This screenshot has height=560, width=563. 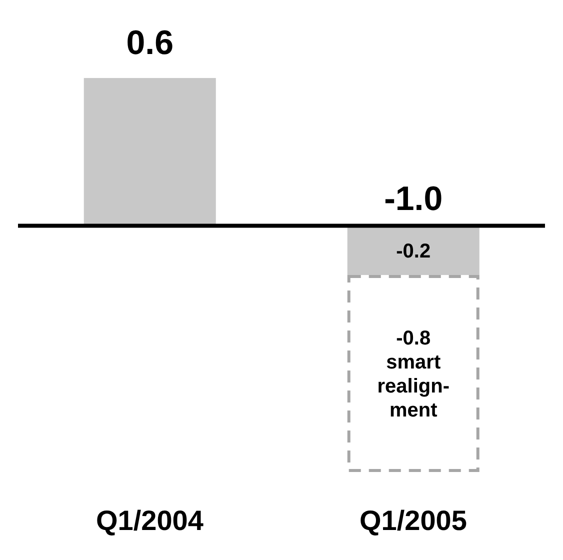 What do you see at coordinates (413, 199) in the screenshot?
I see `total-label: -1.0` at bounding box center [413, 199].